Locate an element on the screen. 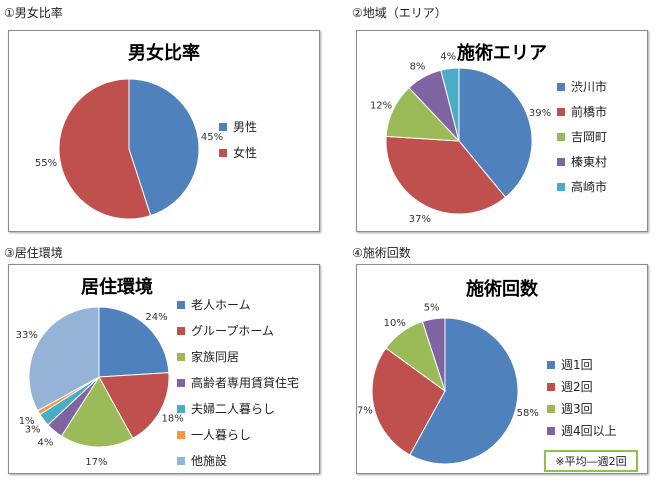 Image resolution: width=660 pixels, height=488 pixels. average-note: ※平均―週2回 is located at coordinates (591, 461).